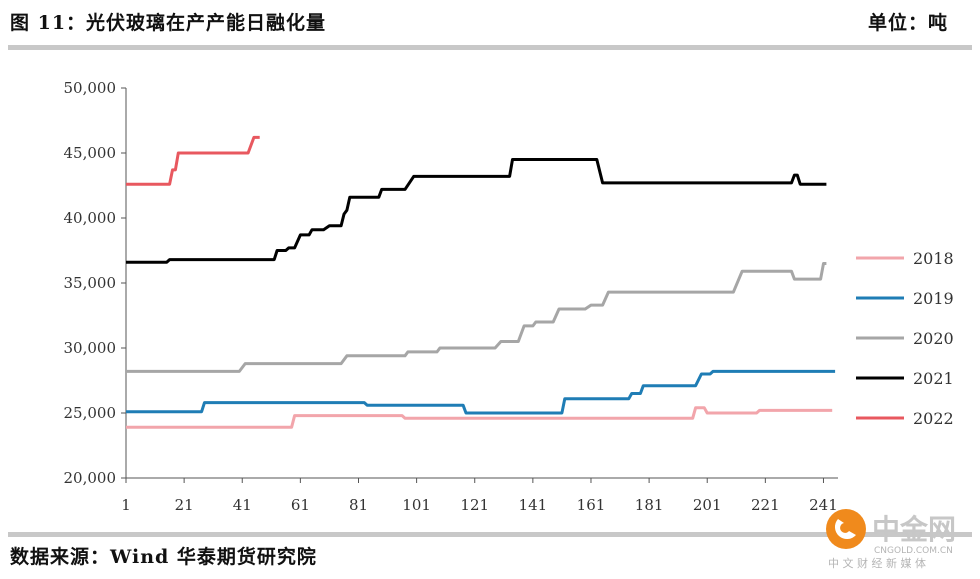 This screenshot has width=980, height=579. I want to click on watermark-coin-icon, so click(846, 529).